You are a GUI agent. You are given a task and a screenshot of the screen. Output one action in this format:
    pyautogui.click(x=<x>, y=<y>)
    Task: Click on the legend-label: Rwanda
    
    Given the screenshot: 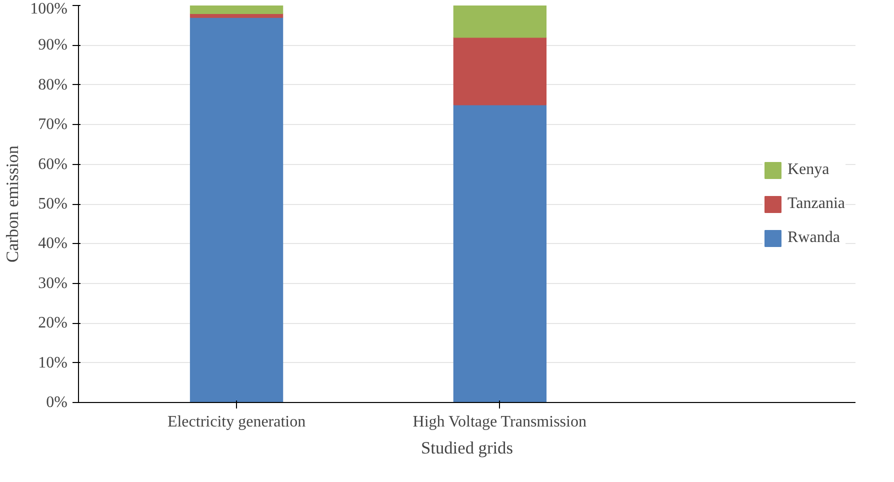 What is the action you would take?
    pyautogui.click(x=813, y=237)
    